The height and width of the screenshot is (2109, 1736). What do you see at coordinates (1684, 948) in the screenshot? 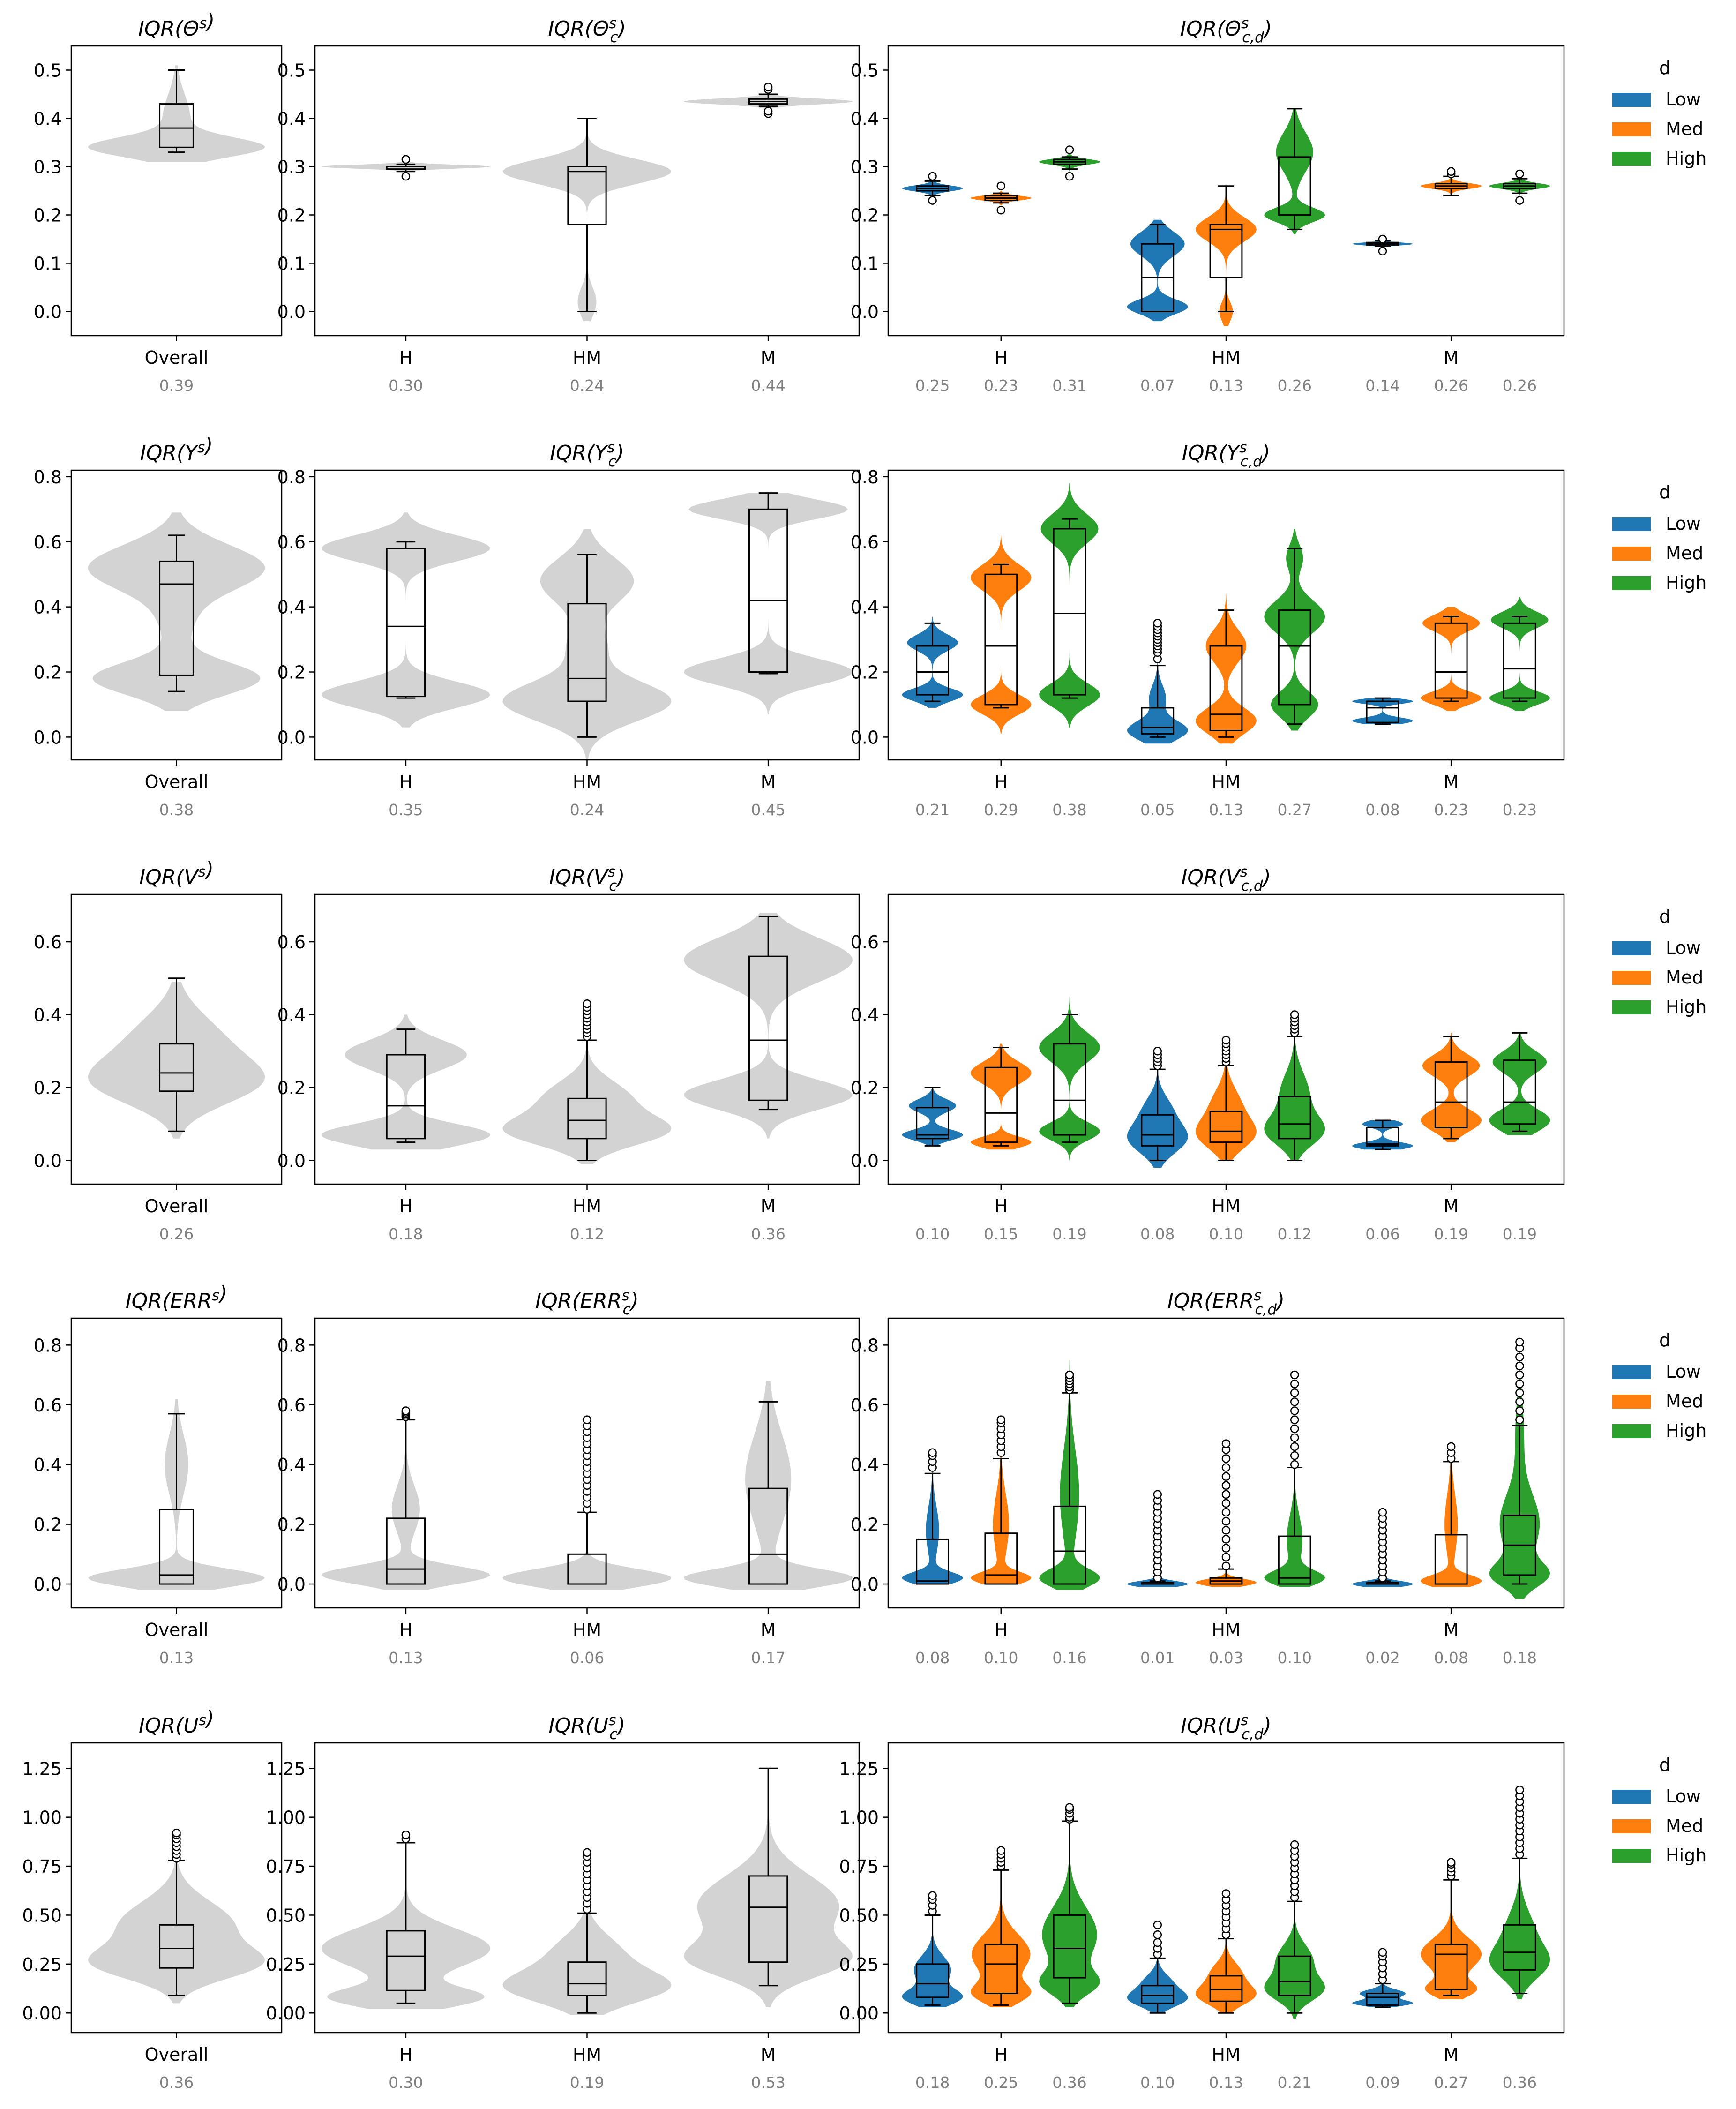
I see `legend-label-low: Low` at bounding box center [1684, 948].